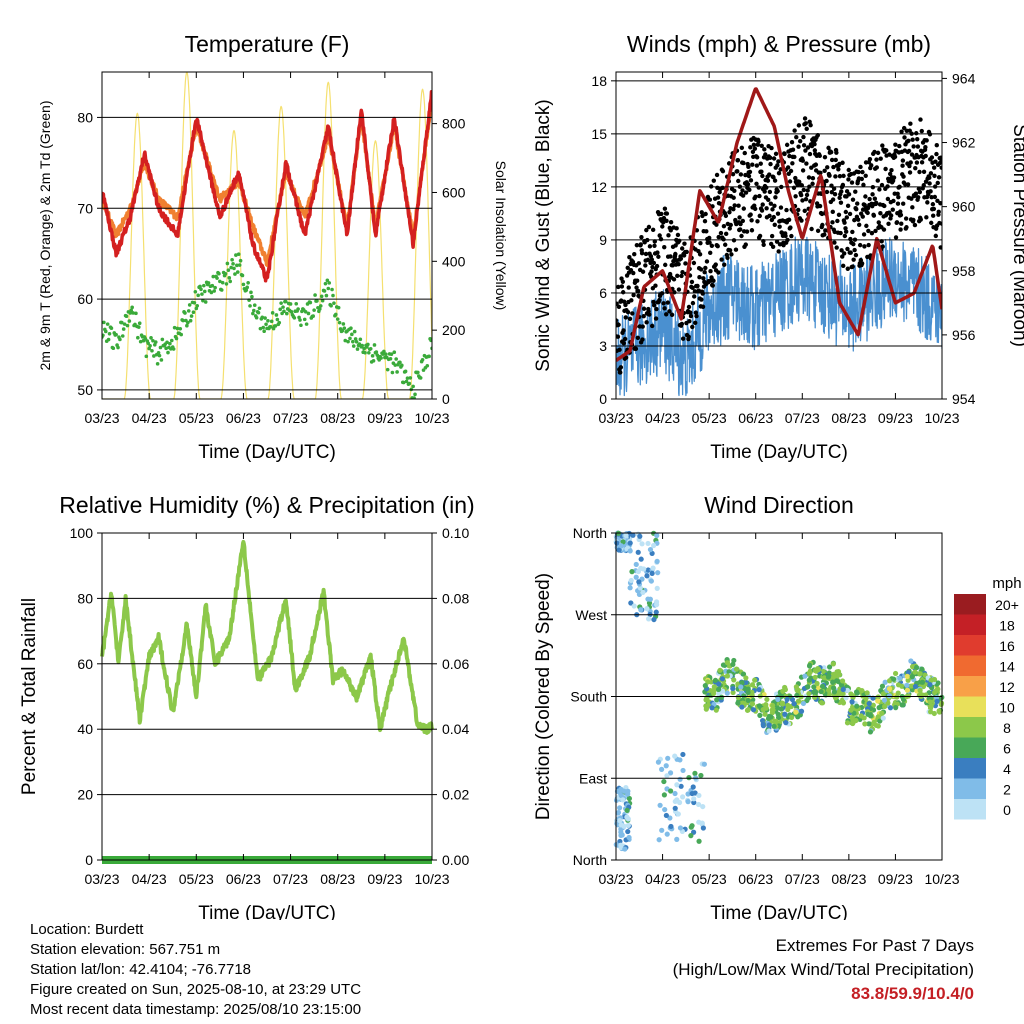 The image size is (1024, 1024). Describe the element at coordinates (85, 795) in the screenshot. I see `humidity-y-tick-label: 20` at that location.